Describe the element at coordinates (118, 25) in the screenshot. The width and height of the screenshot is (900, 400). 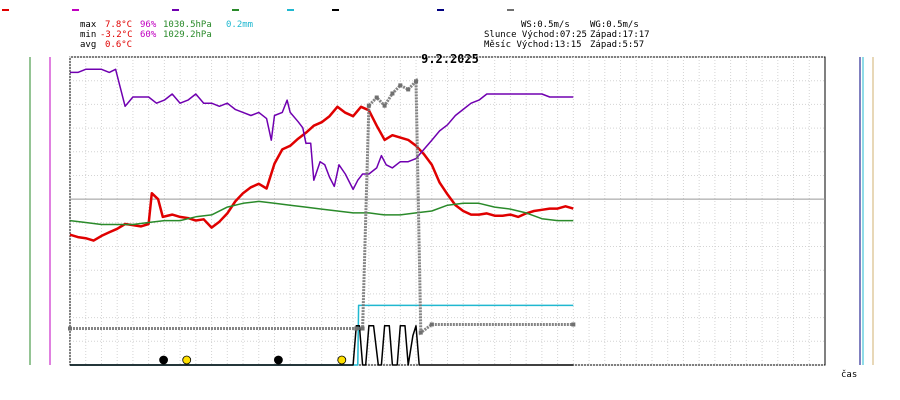
I see `stat-max-temp: 7.8°C` at that location.